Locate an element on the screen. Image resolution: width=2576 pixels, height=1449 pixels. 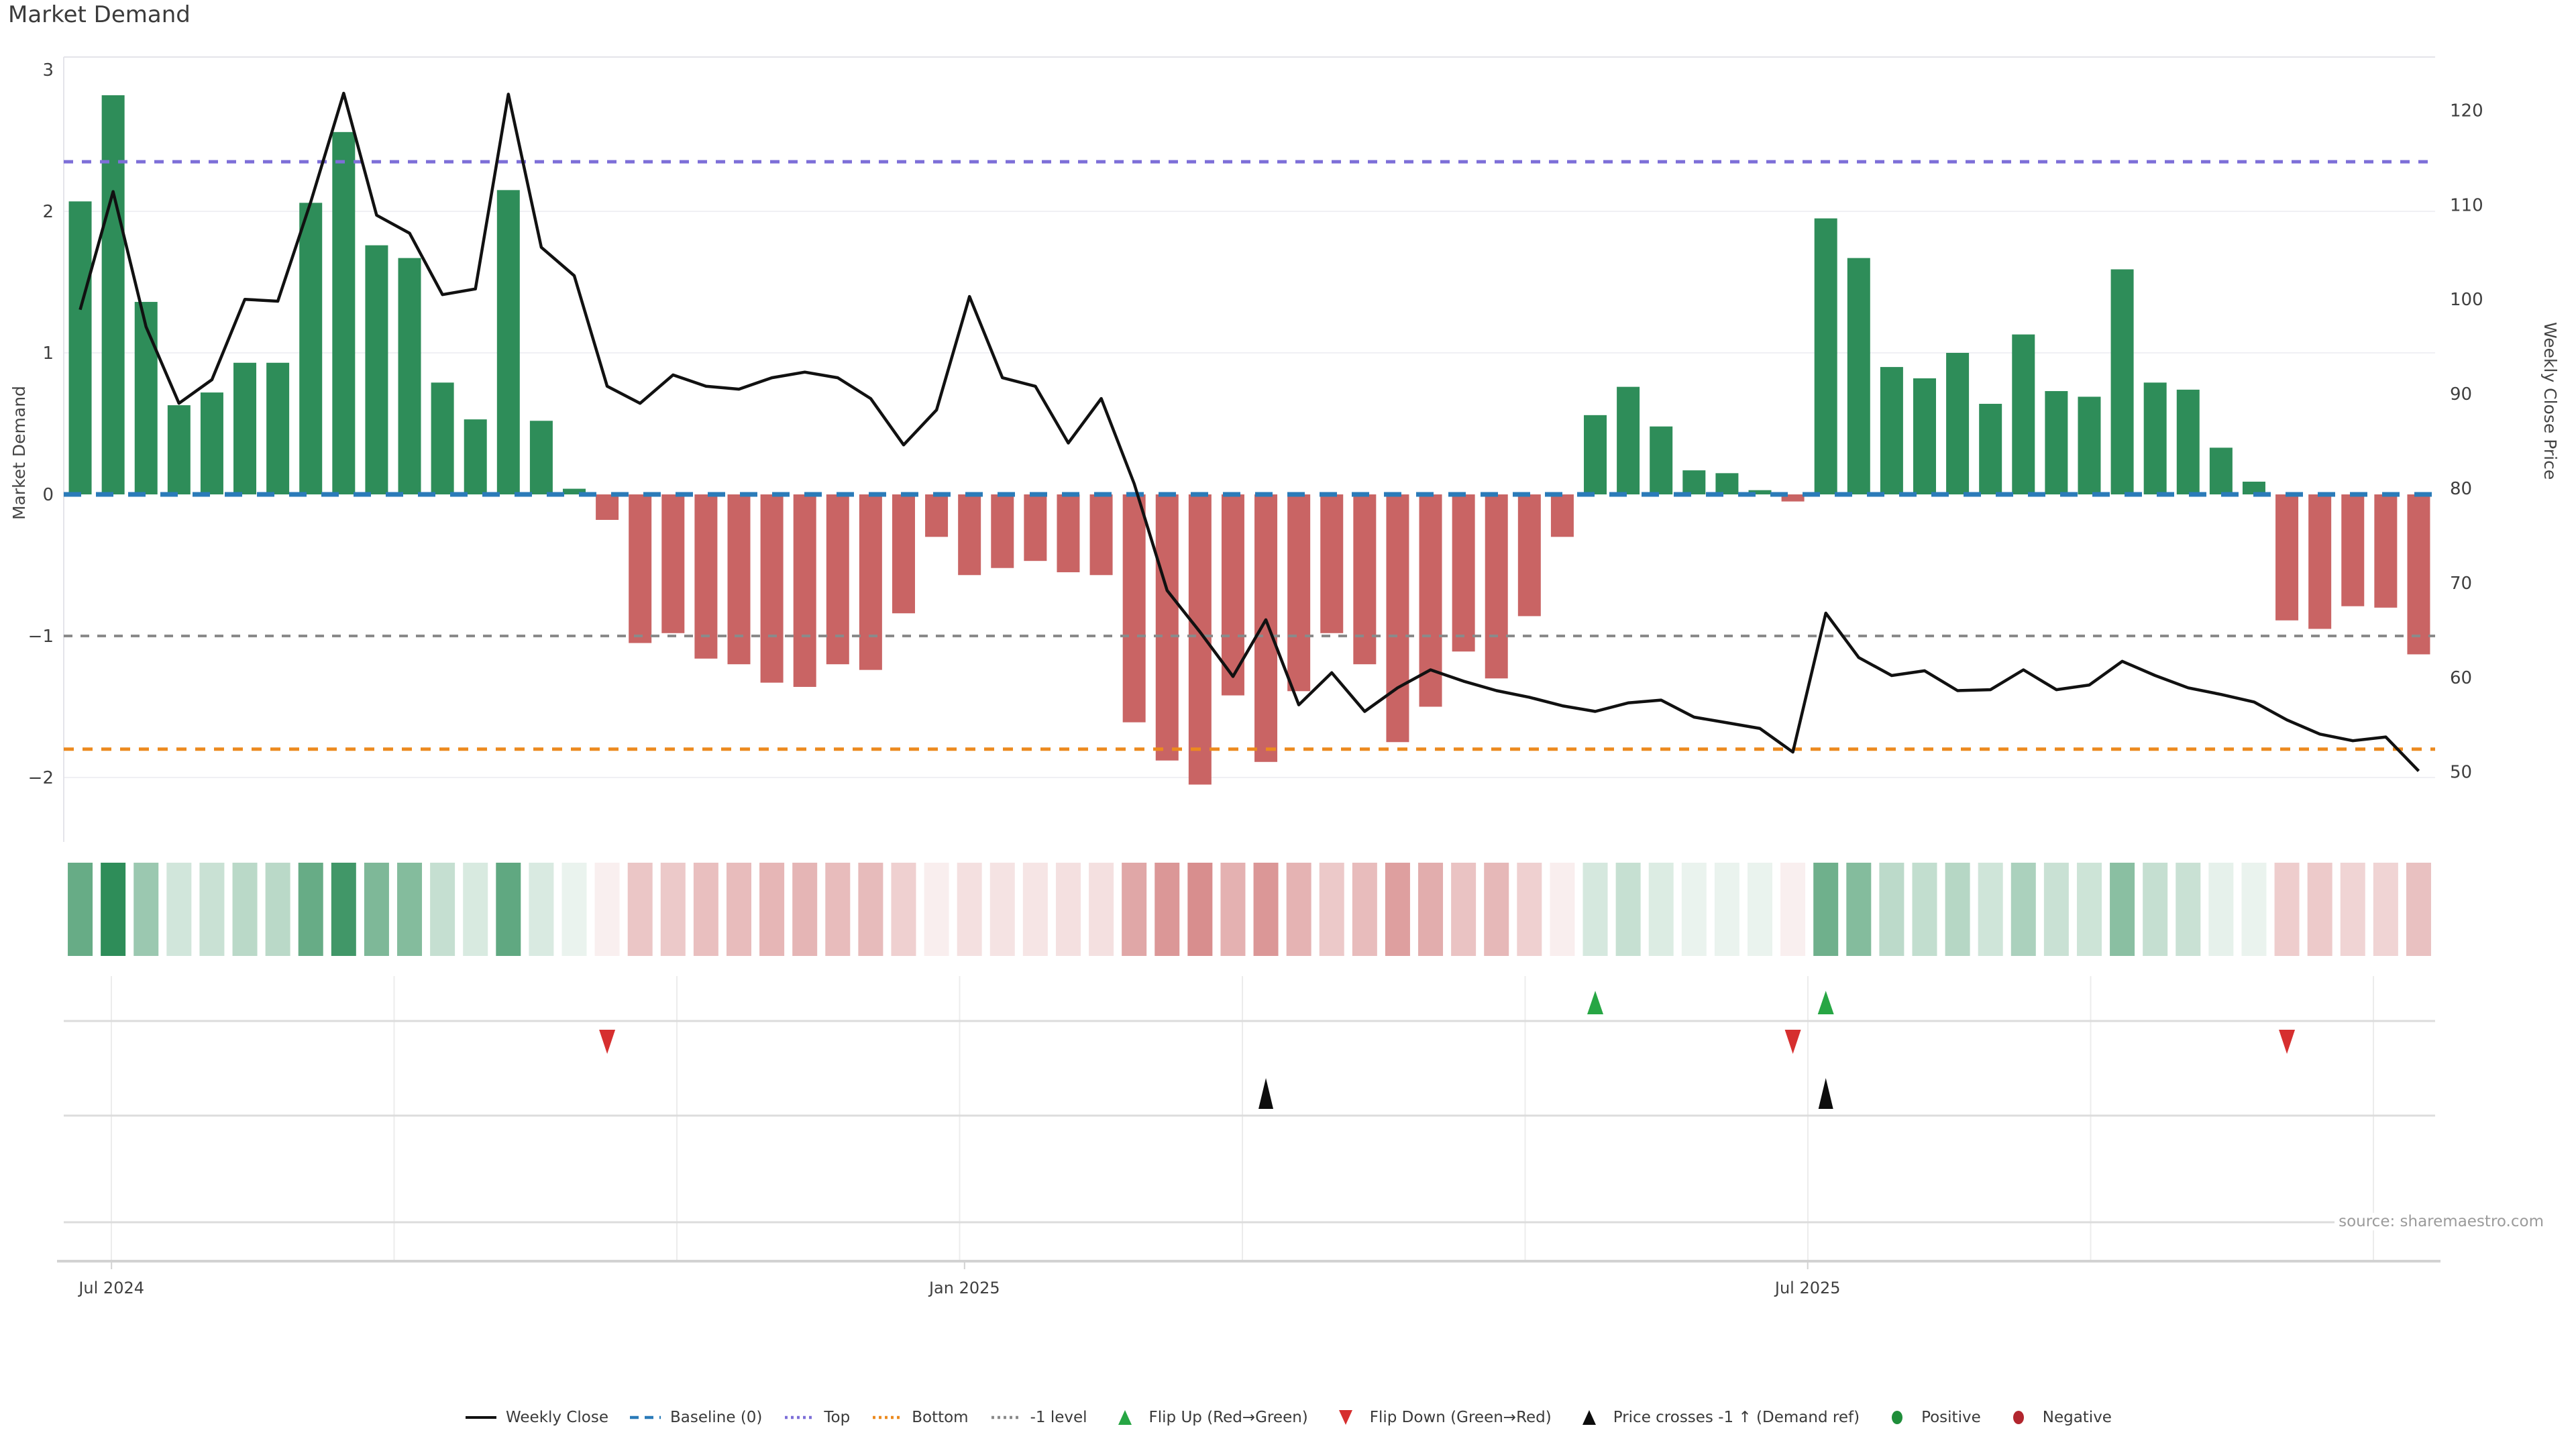
right-axis-tick: 80 is located at coordinates (2461, 489).